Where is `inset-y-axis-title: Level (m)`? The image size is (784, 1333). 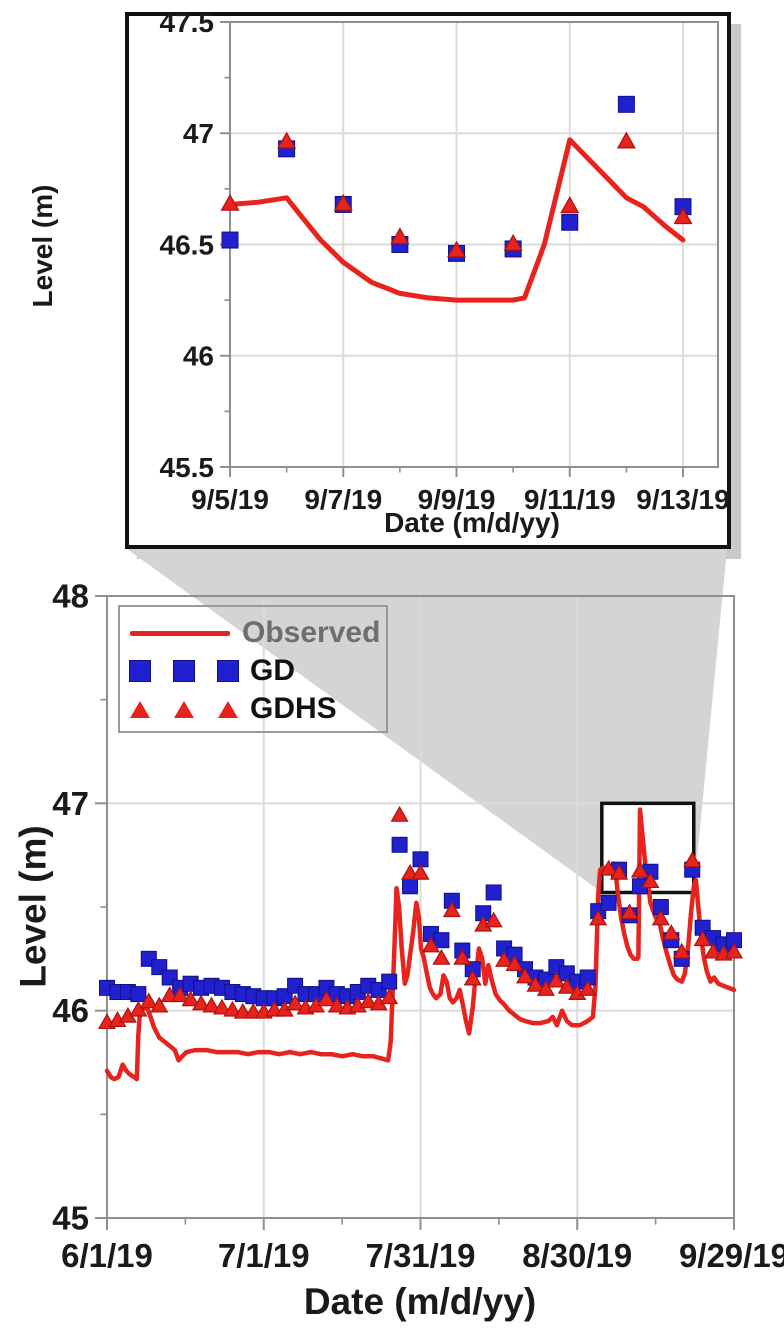
inset-y-axis-title: Level (m) is located at coordinates (42, 246).